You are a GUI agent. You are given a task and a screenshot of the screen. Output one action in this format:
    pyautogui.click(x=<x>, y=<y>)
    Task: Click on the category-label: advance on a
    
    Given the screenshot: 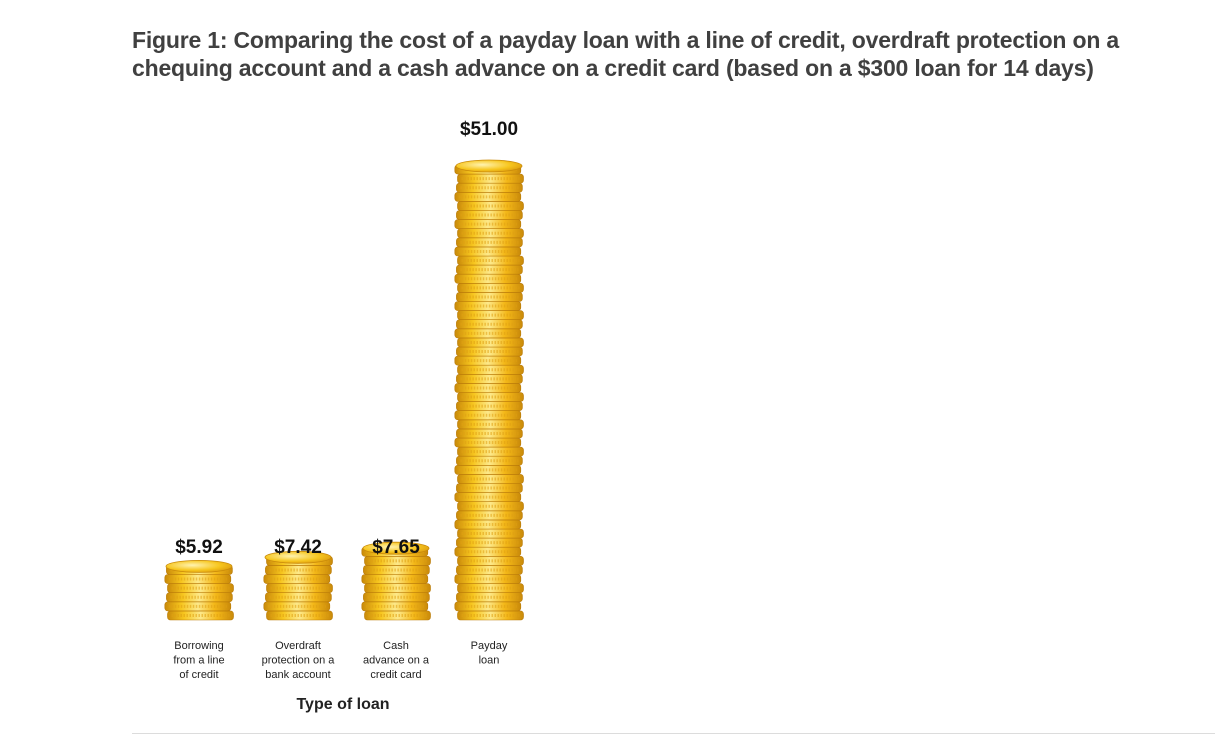 What is the action you would take?
    pyautogui.click(x=396, y=661)
    